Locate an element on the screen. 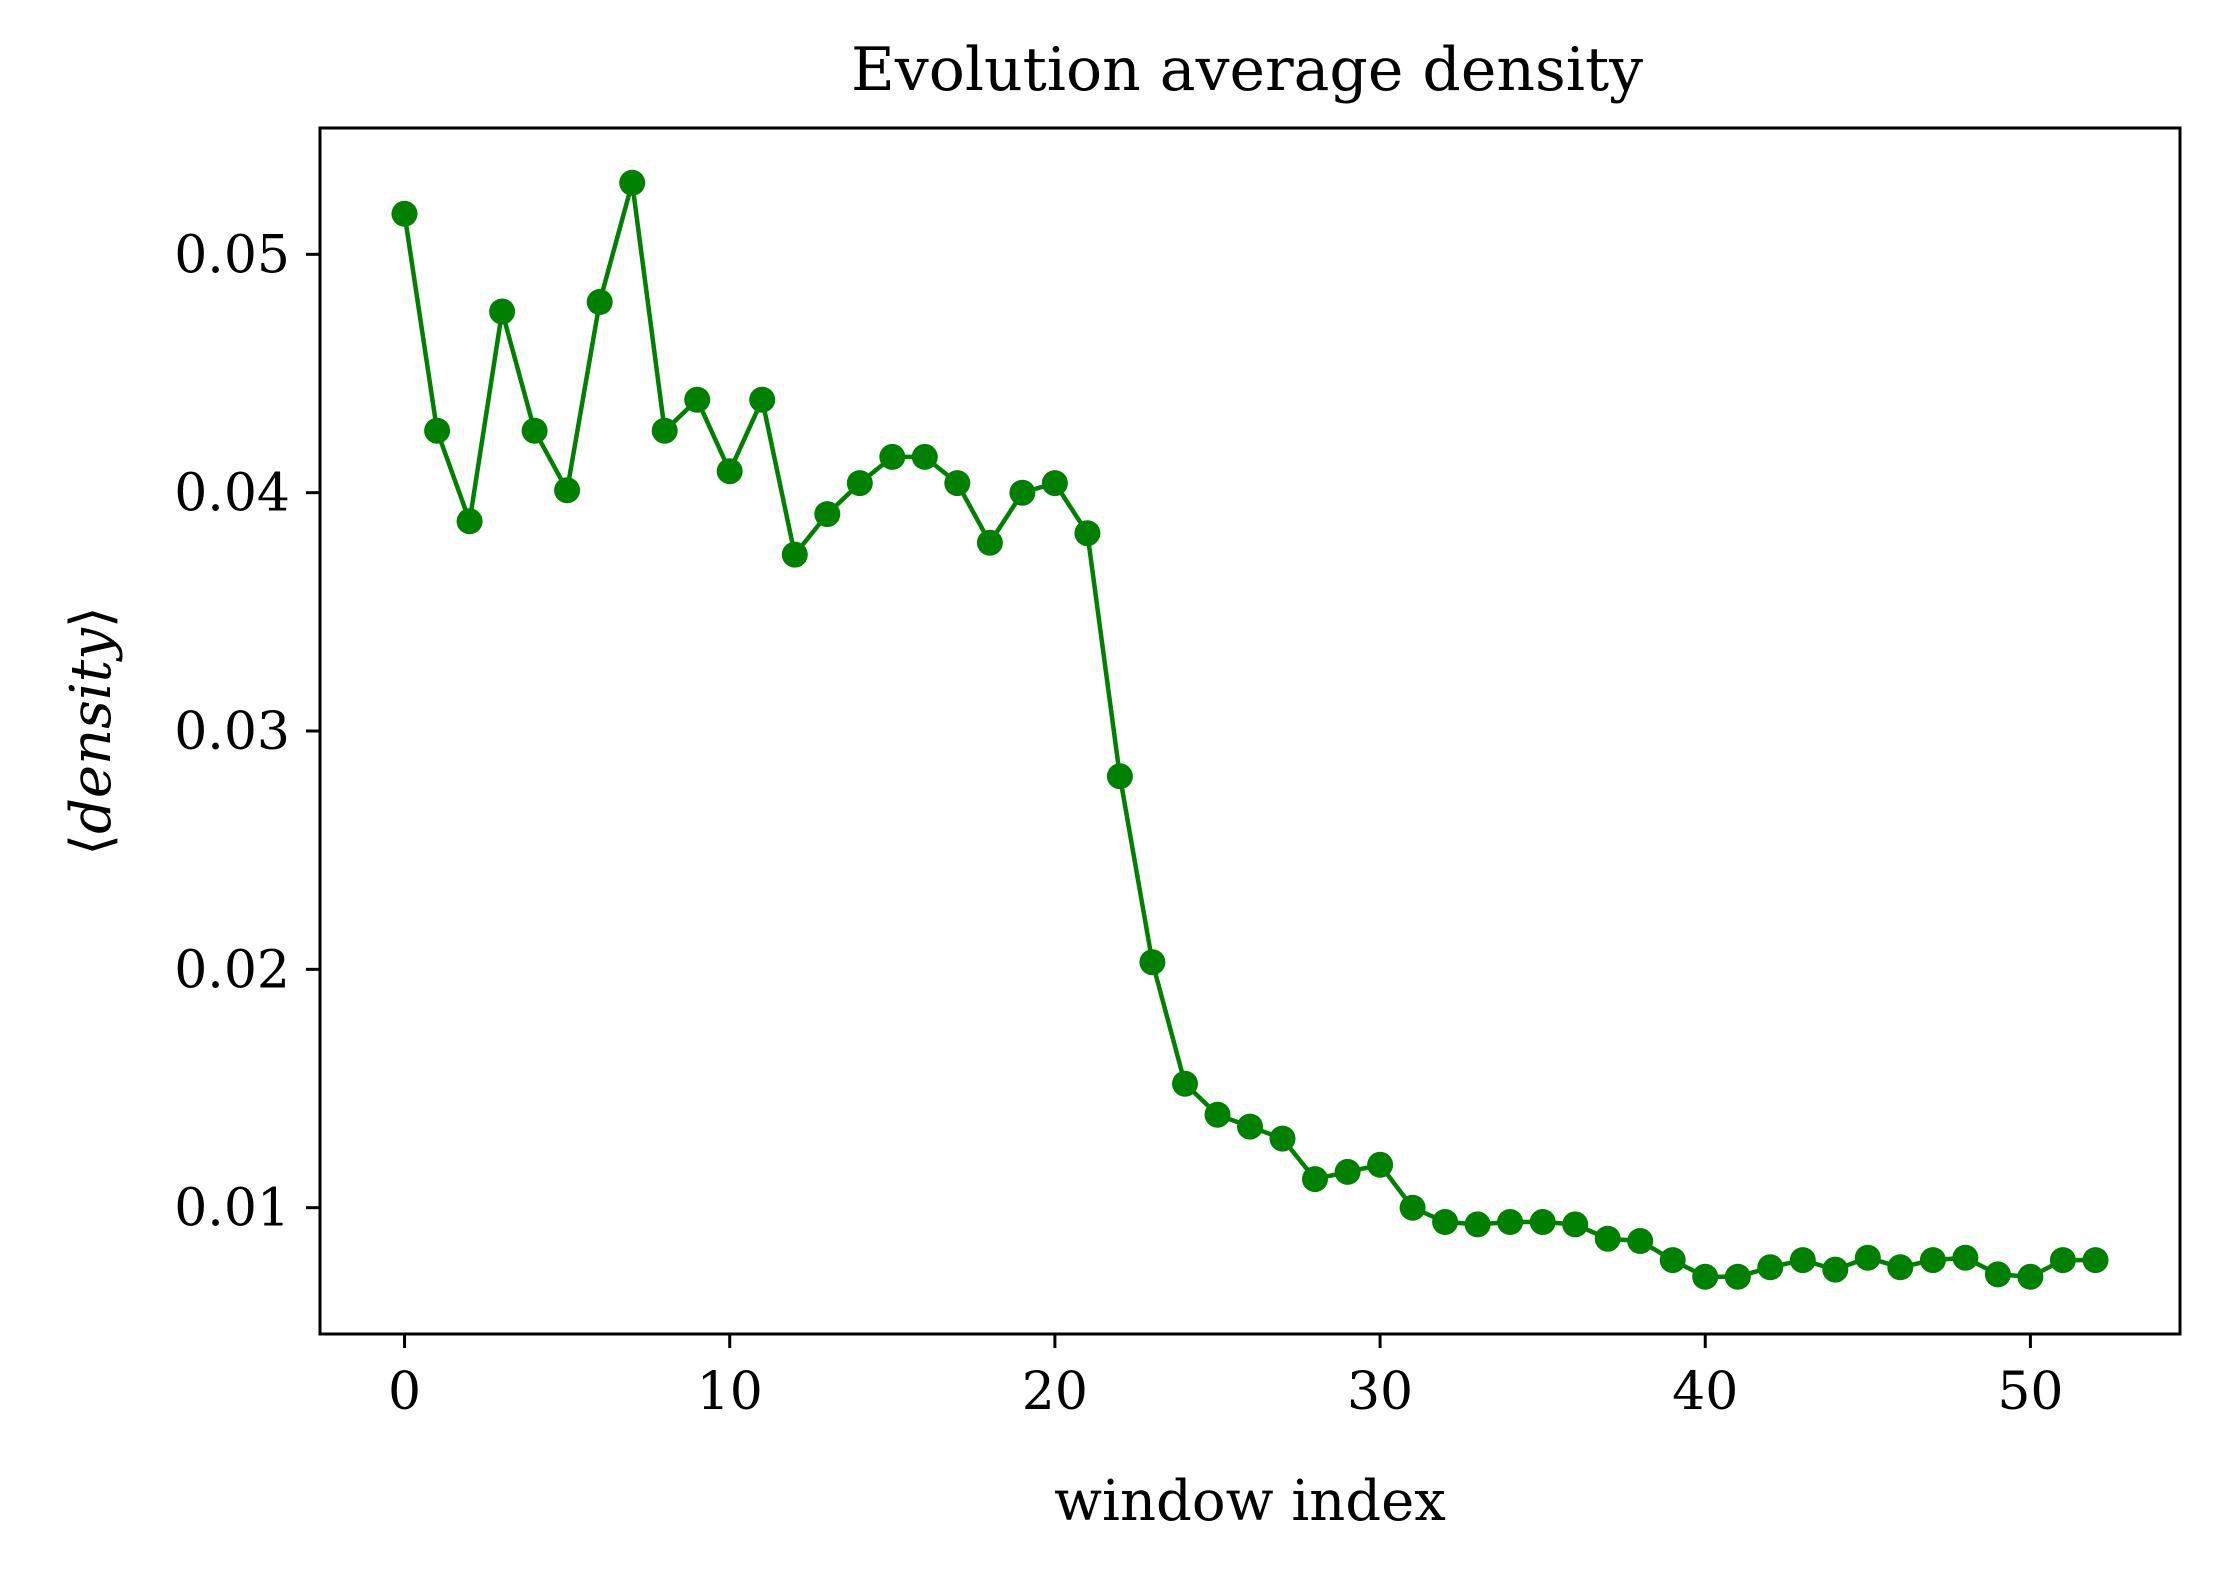 The width and height of the screenshot is (2219, 1579). x-axis-label: window index is located at coordinates (1250, 1501).